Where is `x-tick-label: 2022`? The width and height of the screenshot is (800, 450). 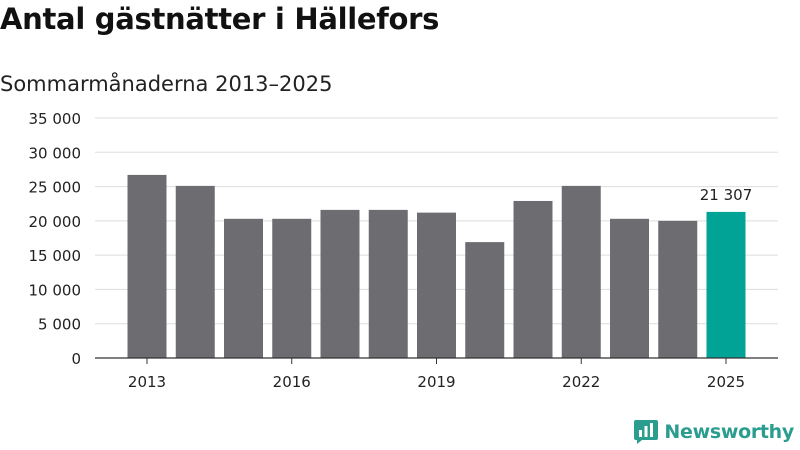
x-tick-label: 2022 is located at coordinates (581, 382).